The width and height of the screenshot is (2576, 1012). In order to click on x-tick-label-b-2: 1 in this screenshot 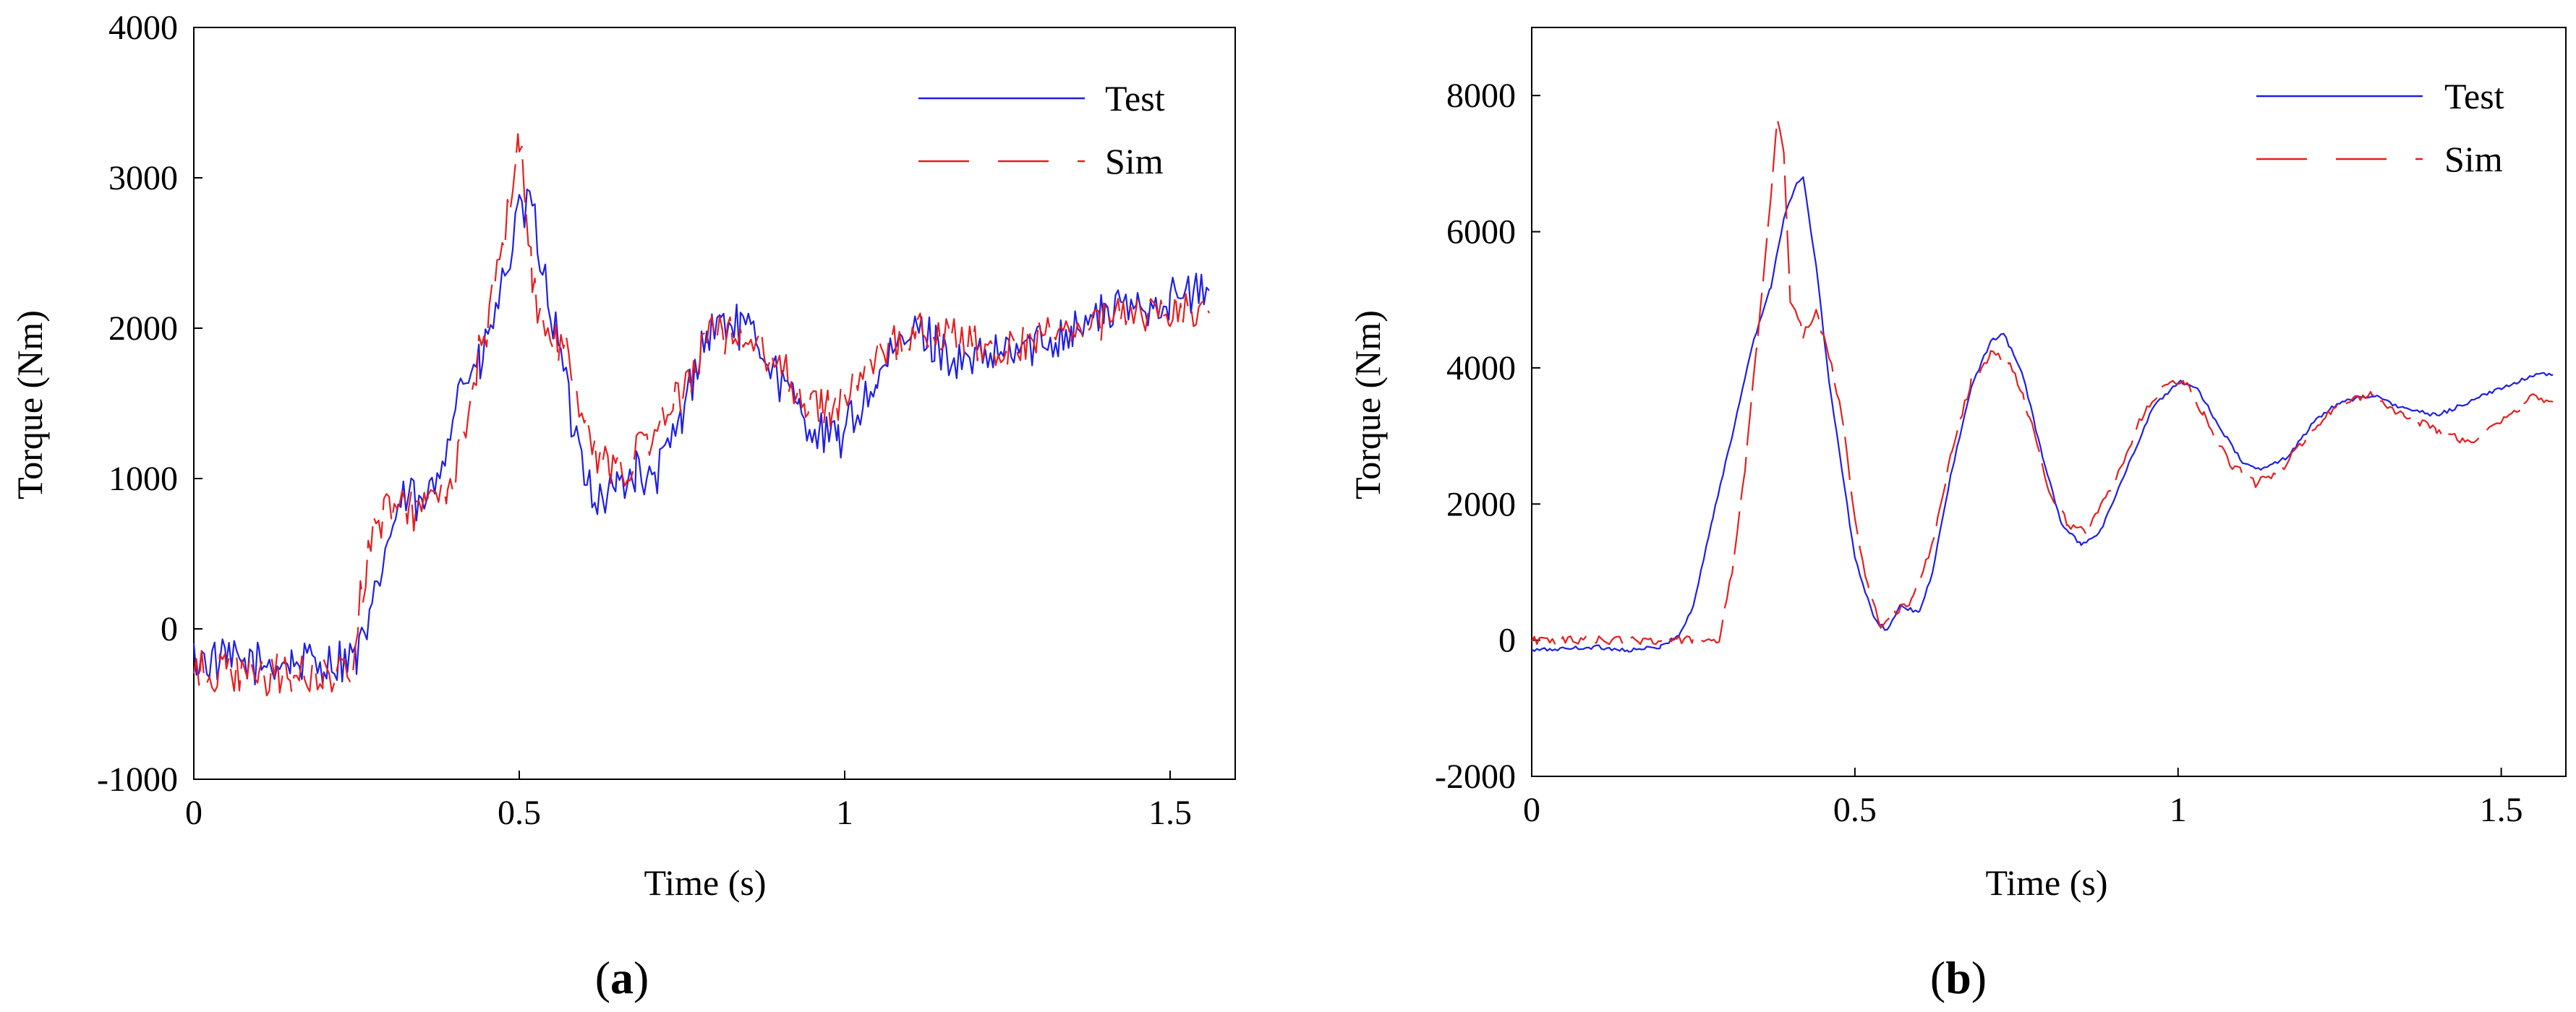, I will do `click(2178, 810)`.